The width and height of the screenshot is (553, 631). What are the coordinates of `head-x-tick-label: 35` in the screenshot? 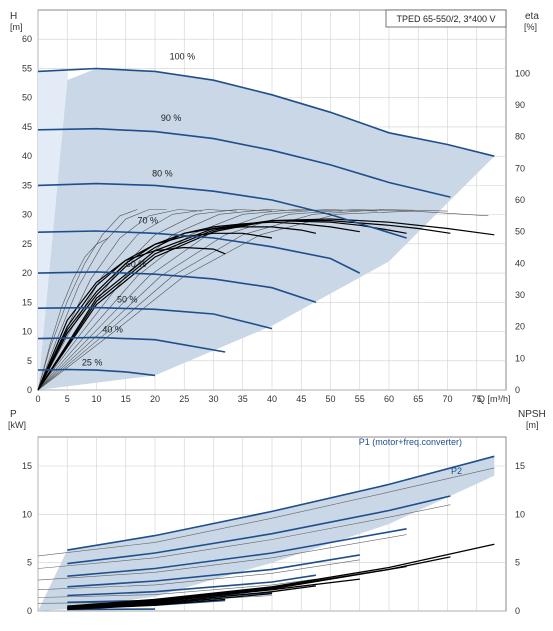 It's located at (243, 399).